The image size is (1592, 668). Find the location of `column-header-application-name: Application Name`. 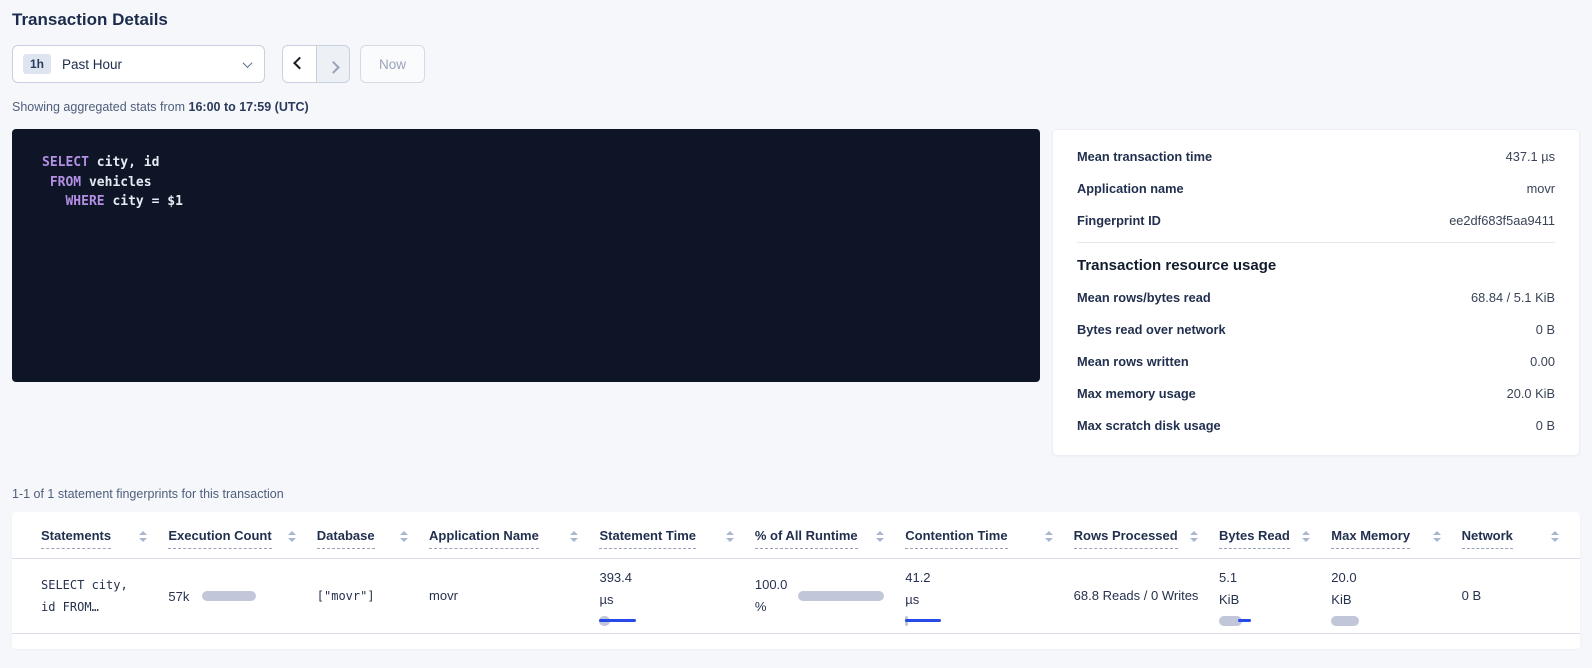

column-header-application-name: Application Name is located at coordinates (514, 535).